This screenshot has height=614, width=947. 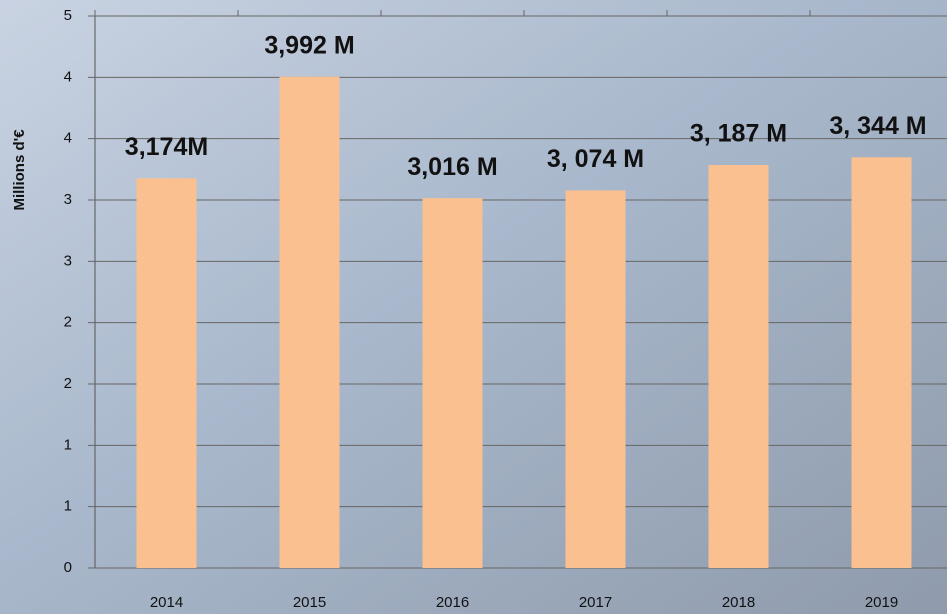 I want to click on x-tick-label: 2019, so click(x=881, y=602).